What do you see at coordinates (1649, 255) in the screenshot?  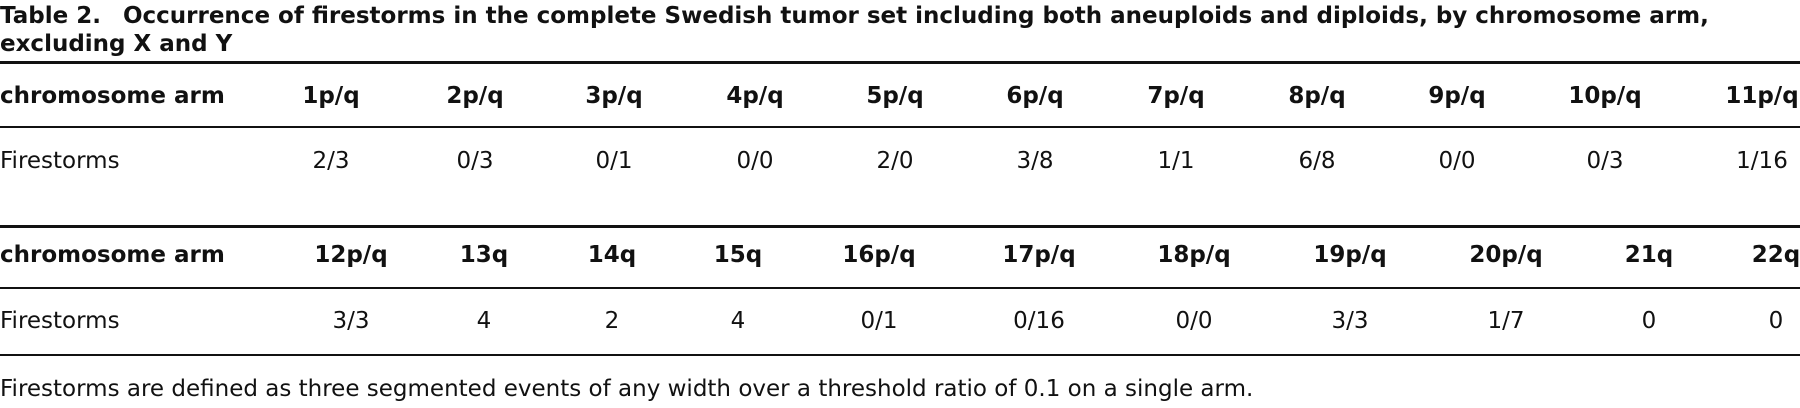 I see `header-cell: 21q` at bounding box center [1649, 255].